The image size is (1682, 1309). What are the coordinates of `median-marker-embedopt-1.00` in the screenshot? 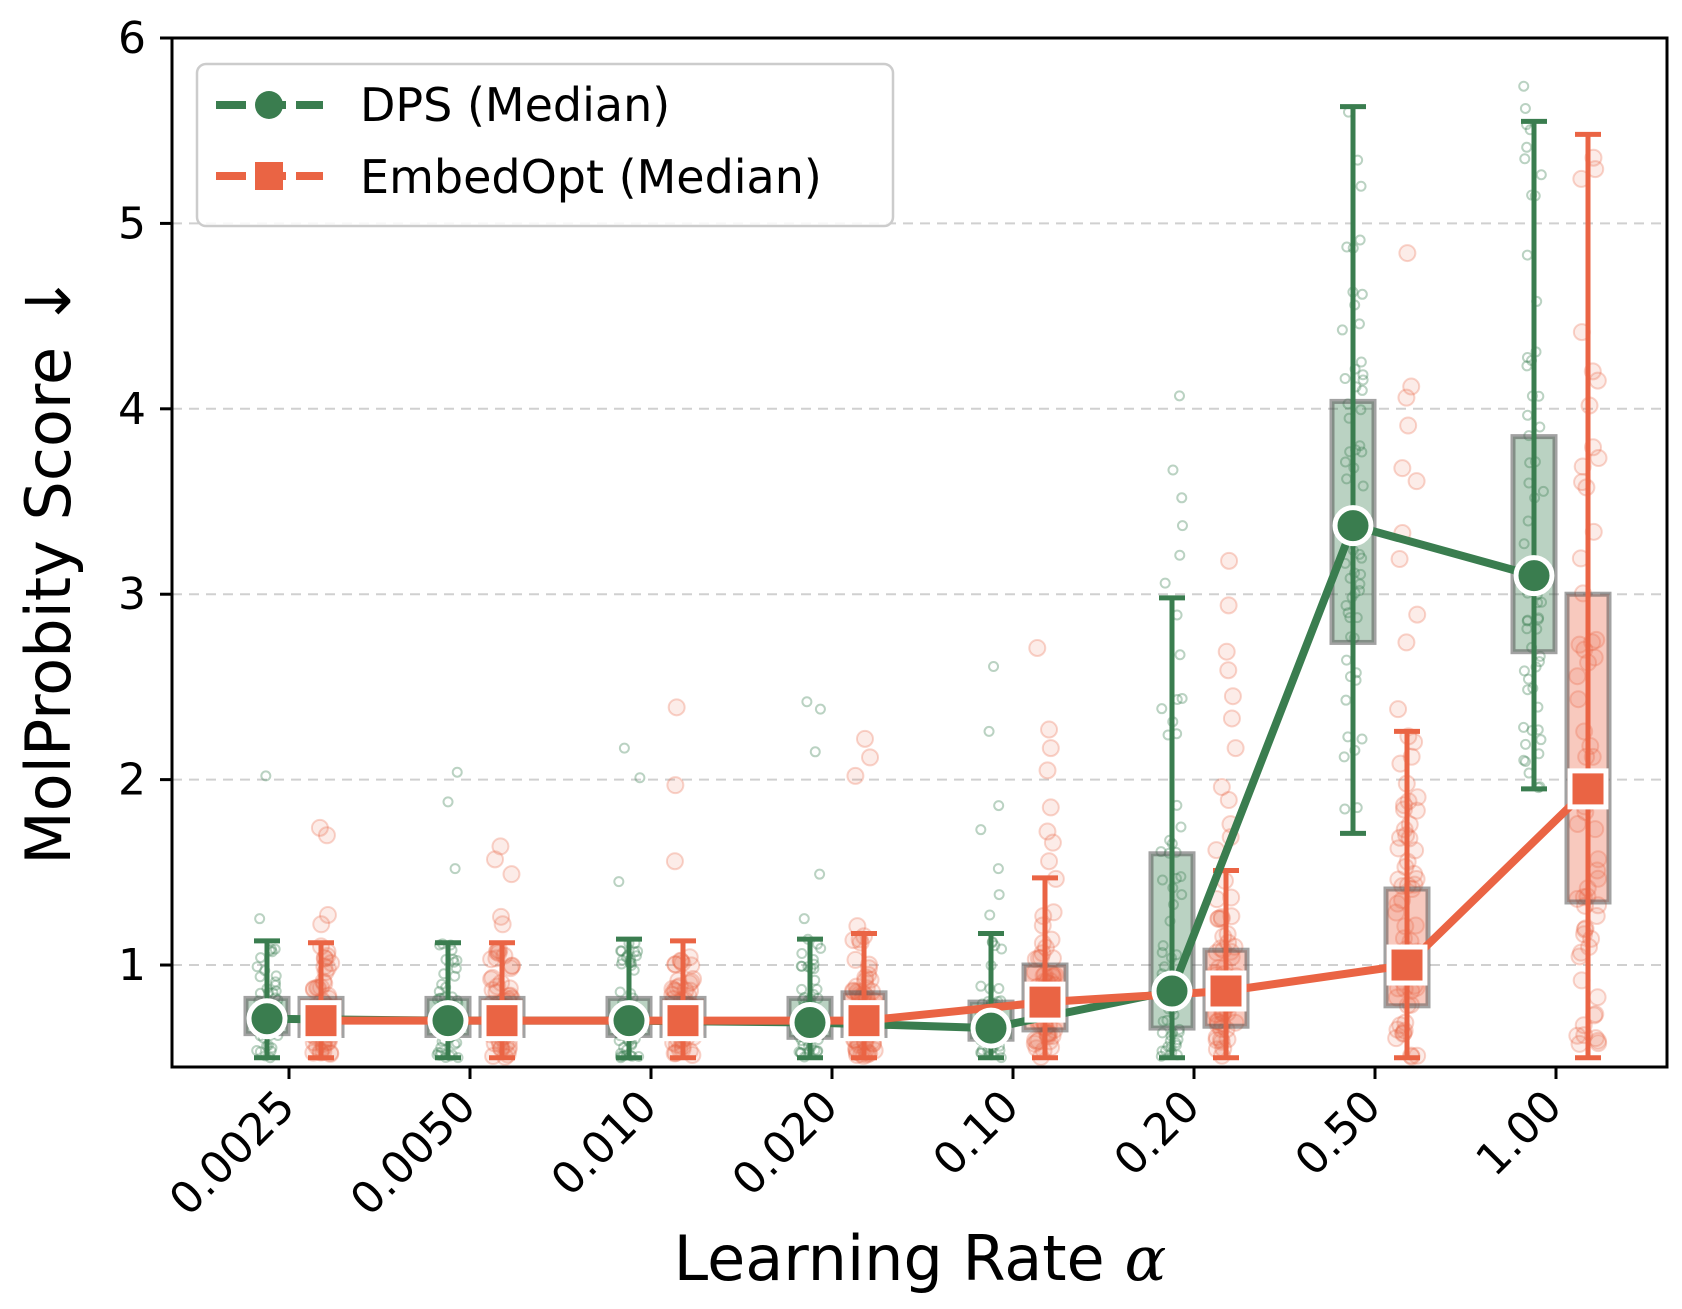 It's located at (1588, 789).